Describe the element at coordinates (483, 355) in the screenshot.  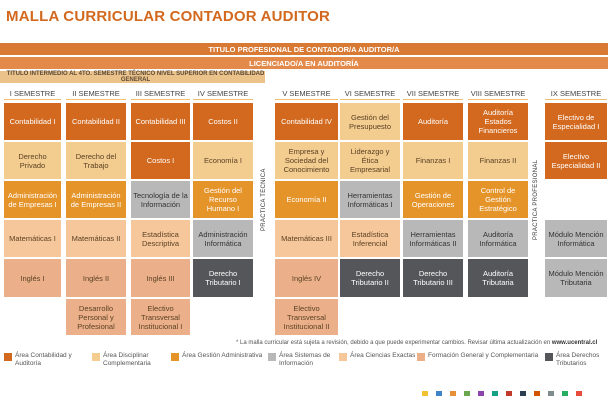
I see `legend-label: Formación General y Complementaria` at that location.